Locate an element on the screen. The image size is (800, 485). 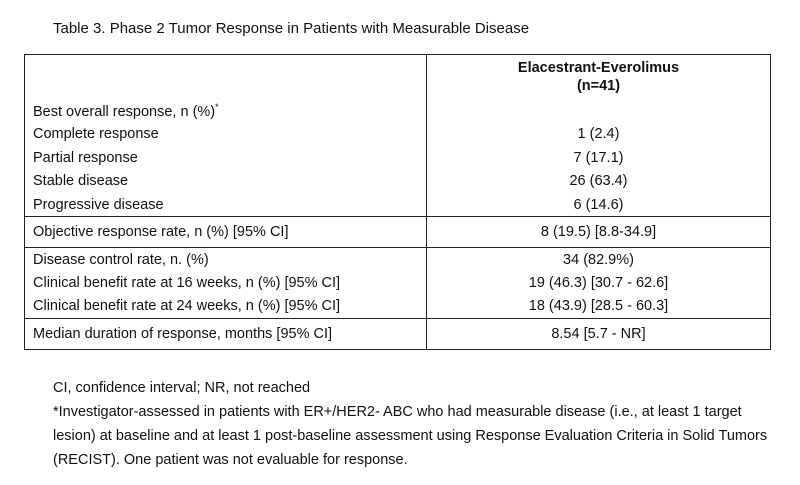
header-arm-cell: Elacestrant-Everolimus (n=41) is located at coordinates (598, 76).